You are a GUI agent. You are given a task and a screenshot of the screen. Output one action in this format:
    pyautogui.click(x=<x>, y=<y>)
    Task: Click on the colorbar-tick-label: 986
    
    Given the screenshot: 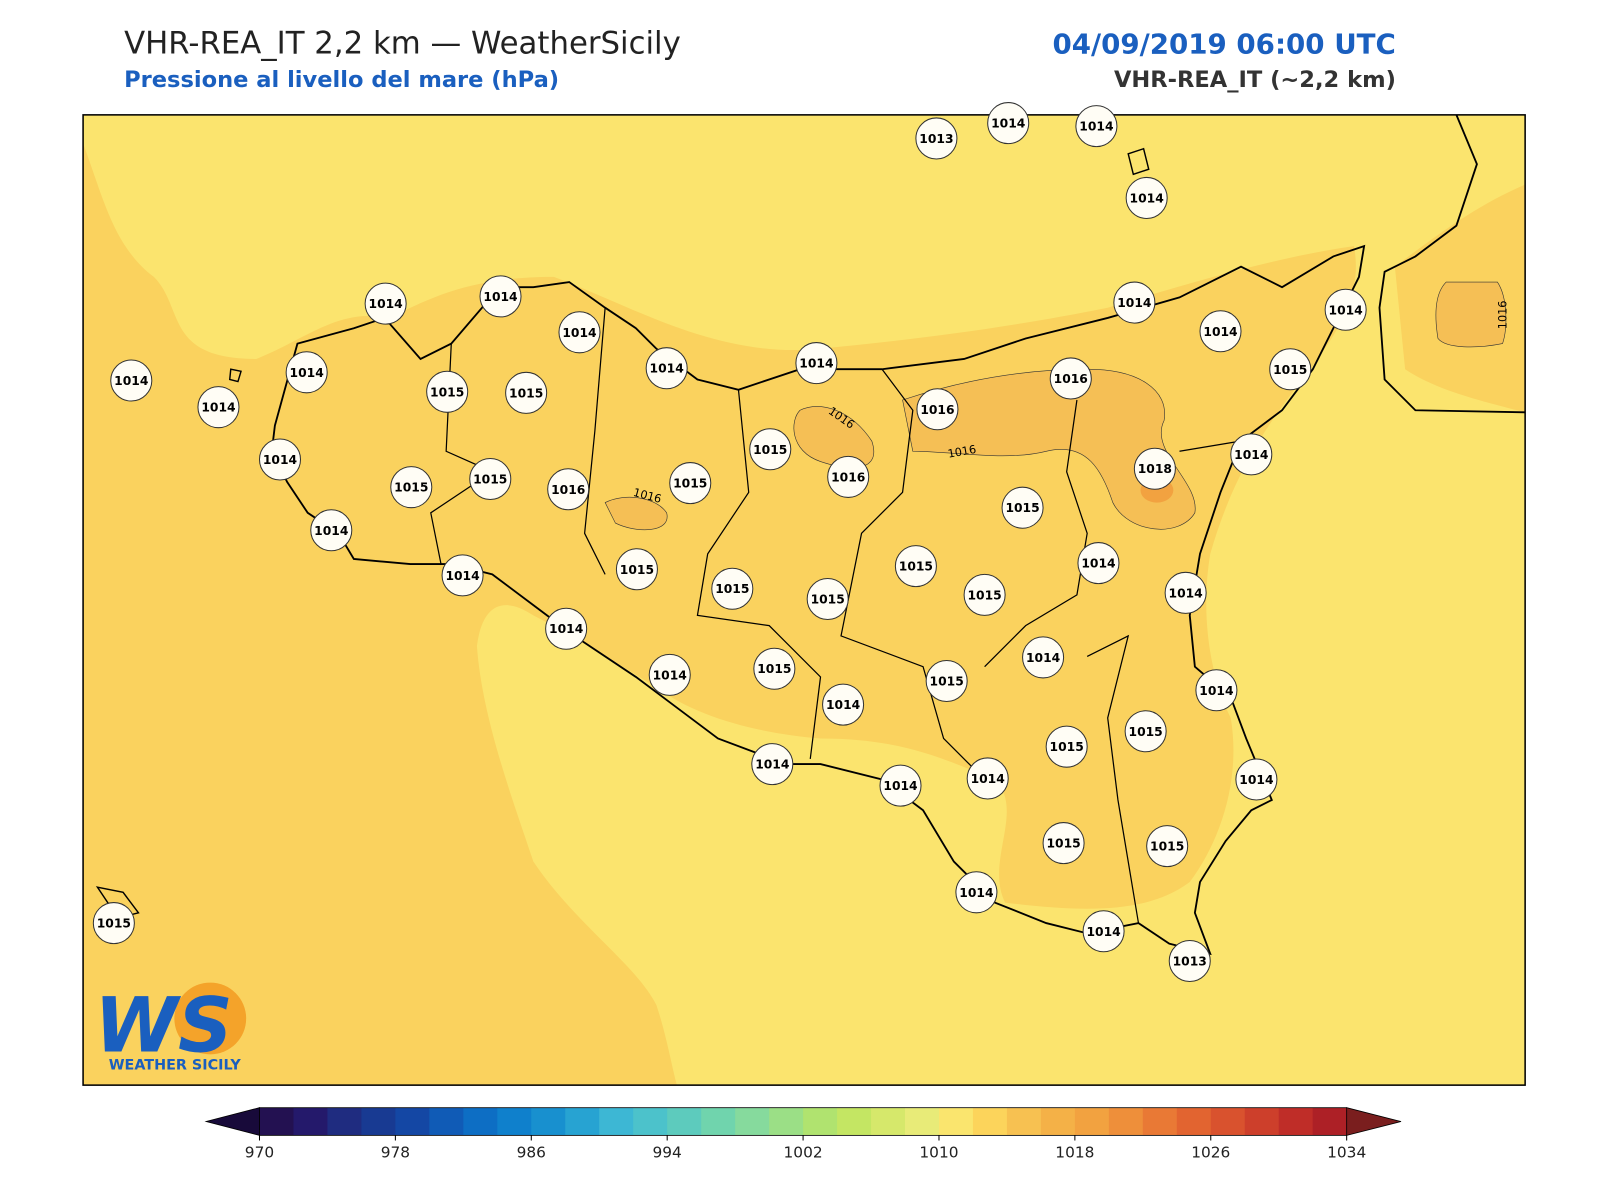 What is the action you would take?
    pyautogui.click(x=531, y=1152)
    